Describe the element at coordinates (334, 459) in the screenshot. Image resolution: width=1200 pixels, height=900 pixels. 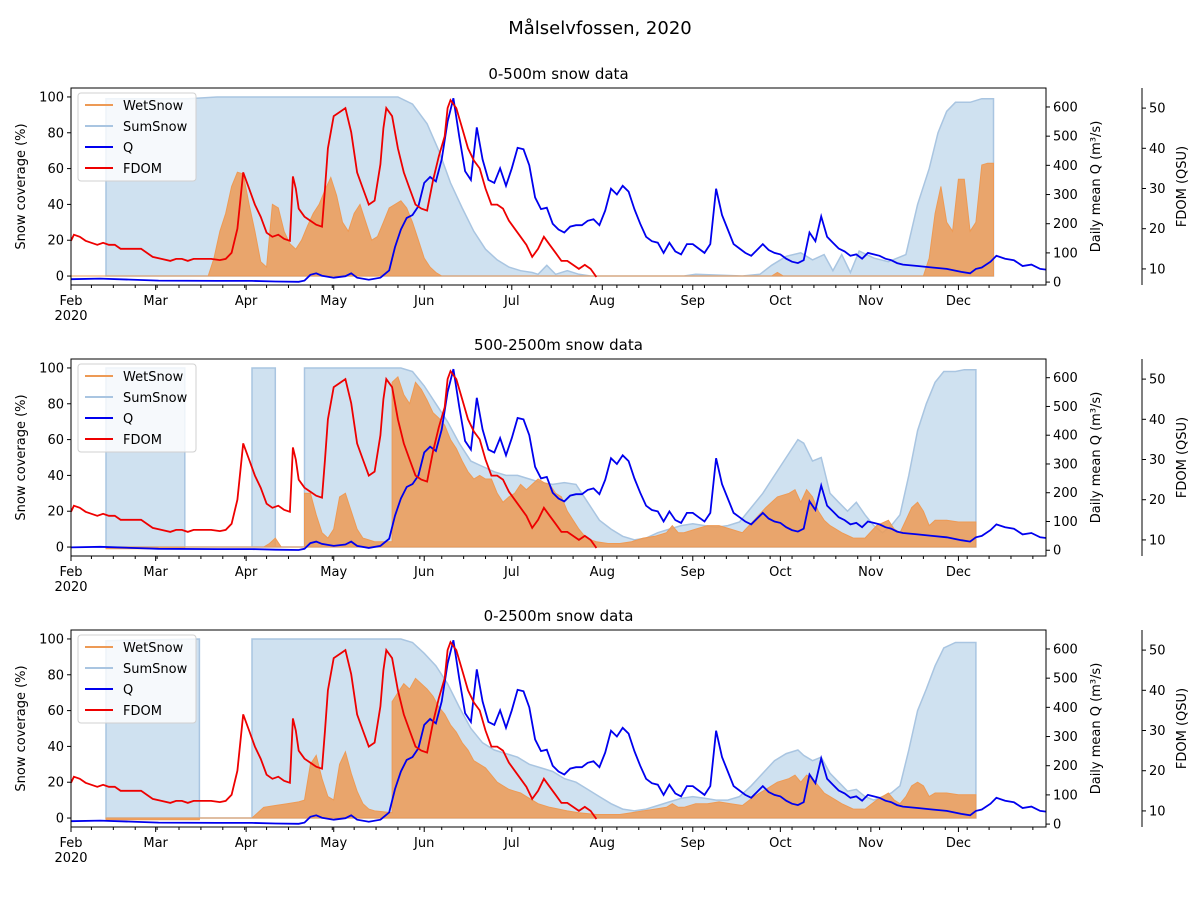
I see `fdom-series-line` at that location.